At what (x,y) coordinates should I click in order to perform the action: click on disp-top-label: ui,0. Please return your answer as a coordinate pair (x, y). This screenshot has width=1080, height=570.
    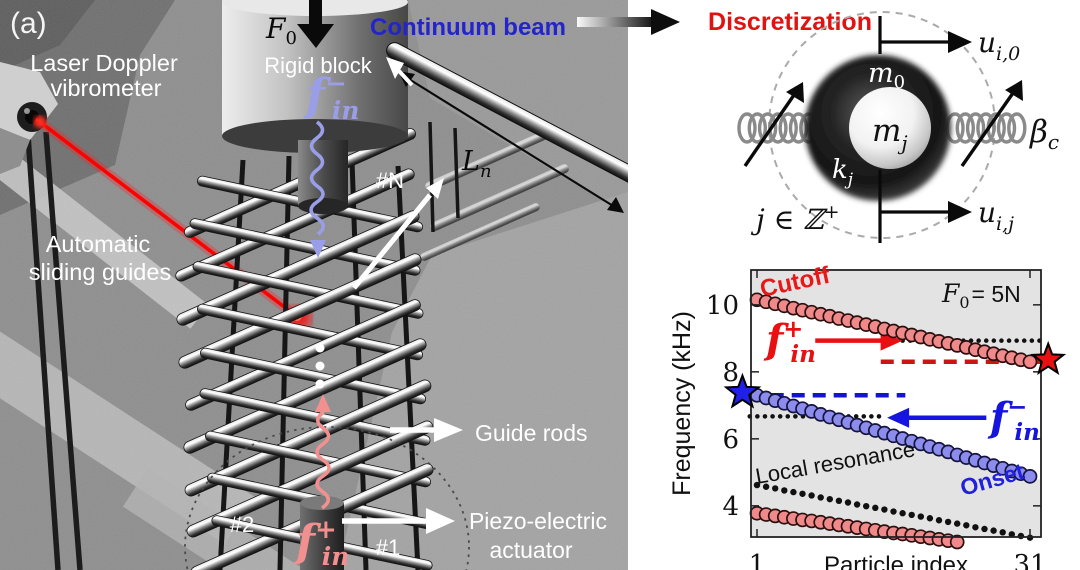
    Looking at the image, I should click on (999, 45).